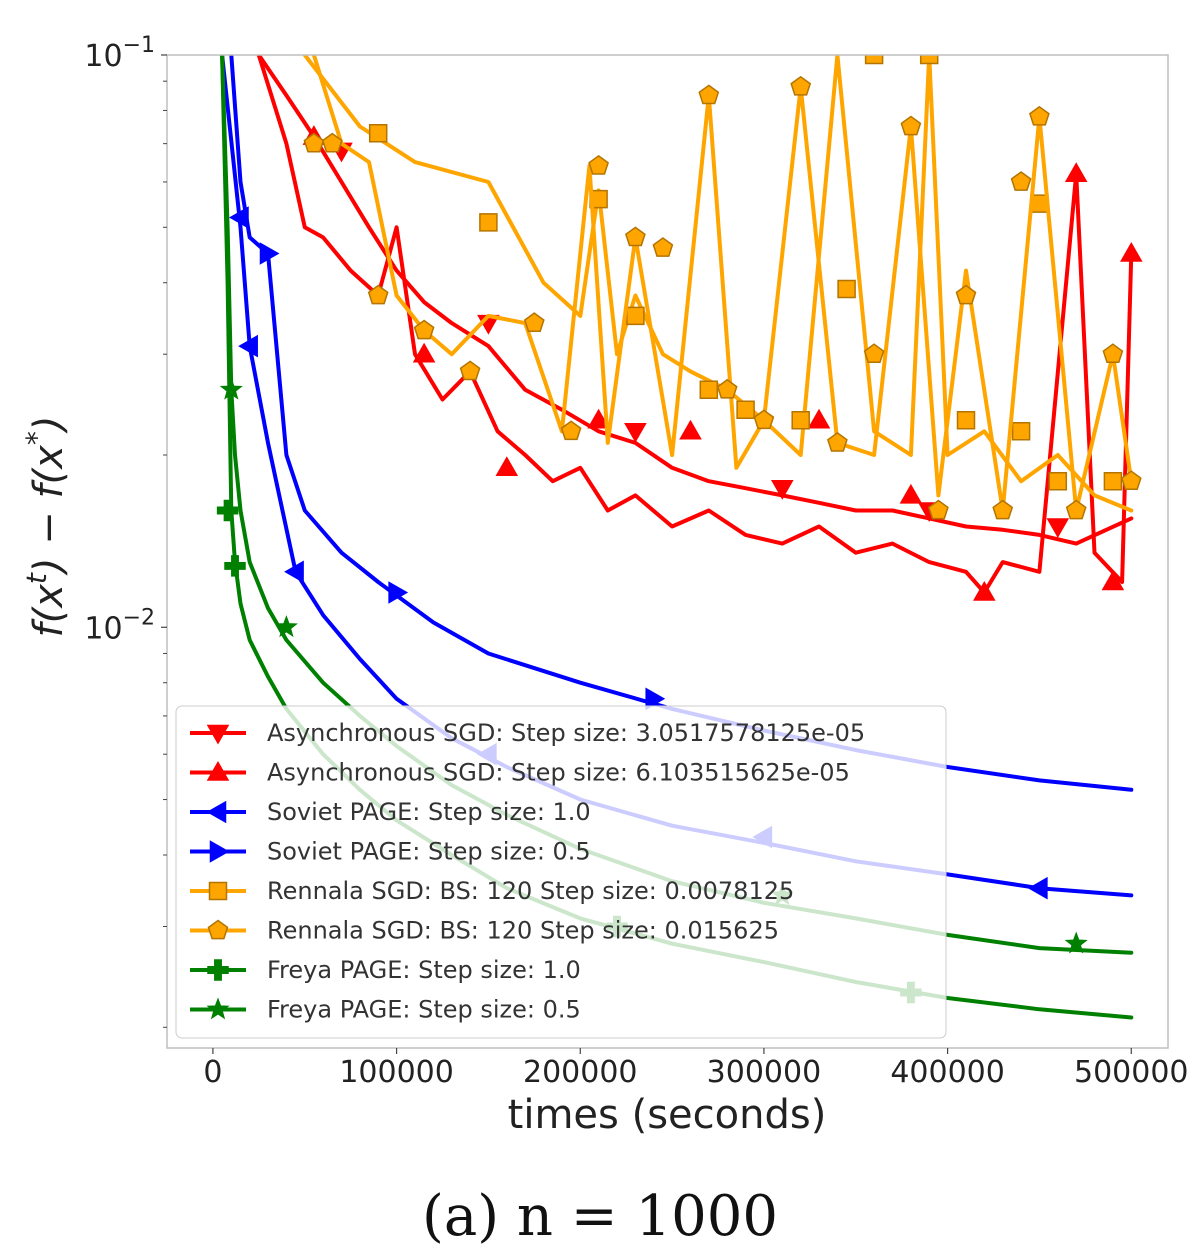 Image resolution: width=1200 pixels, height=1259 pixels. What do you see at coordinates (429, 852) in the screenshot?
I see `legend-label: Soviet PAGE: Step size: 0.5` at bounding box center [429, 852].